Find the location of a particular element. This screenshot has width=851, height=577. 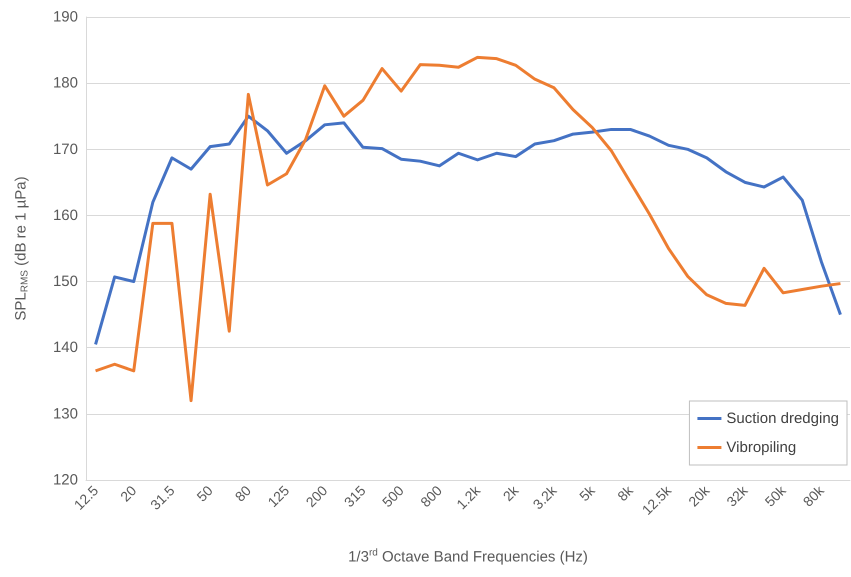

x-tick-label: 32k is located at coordinates (737, 496).